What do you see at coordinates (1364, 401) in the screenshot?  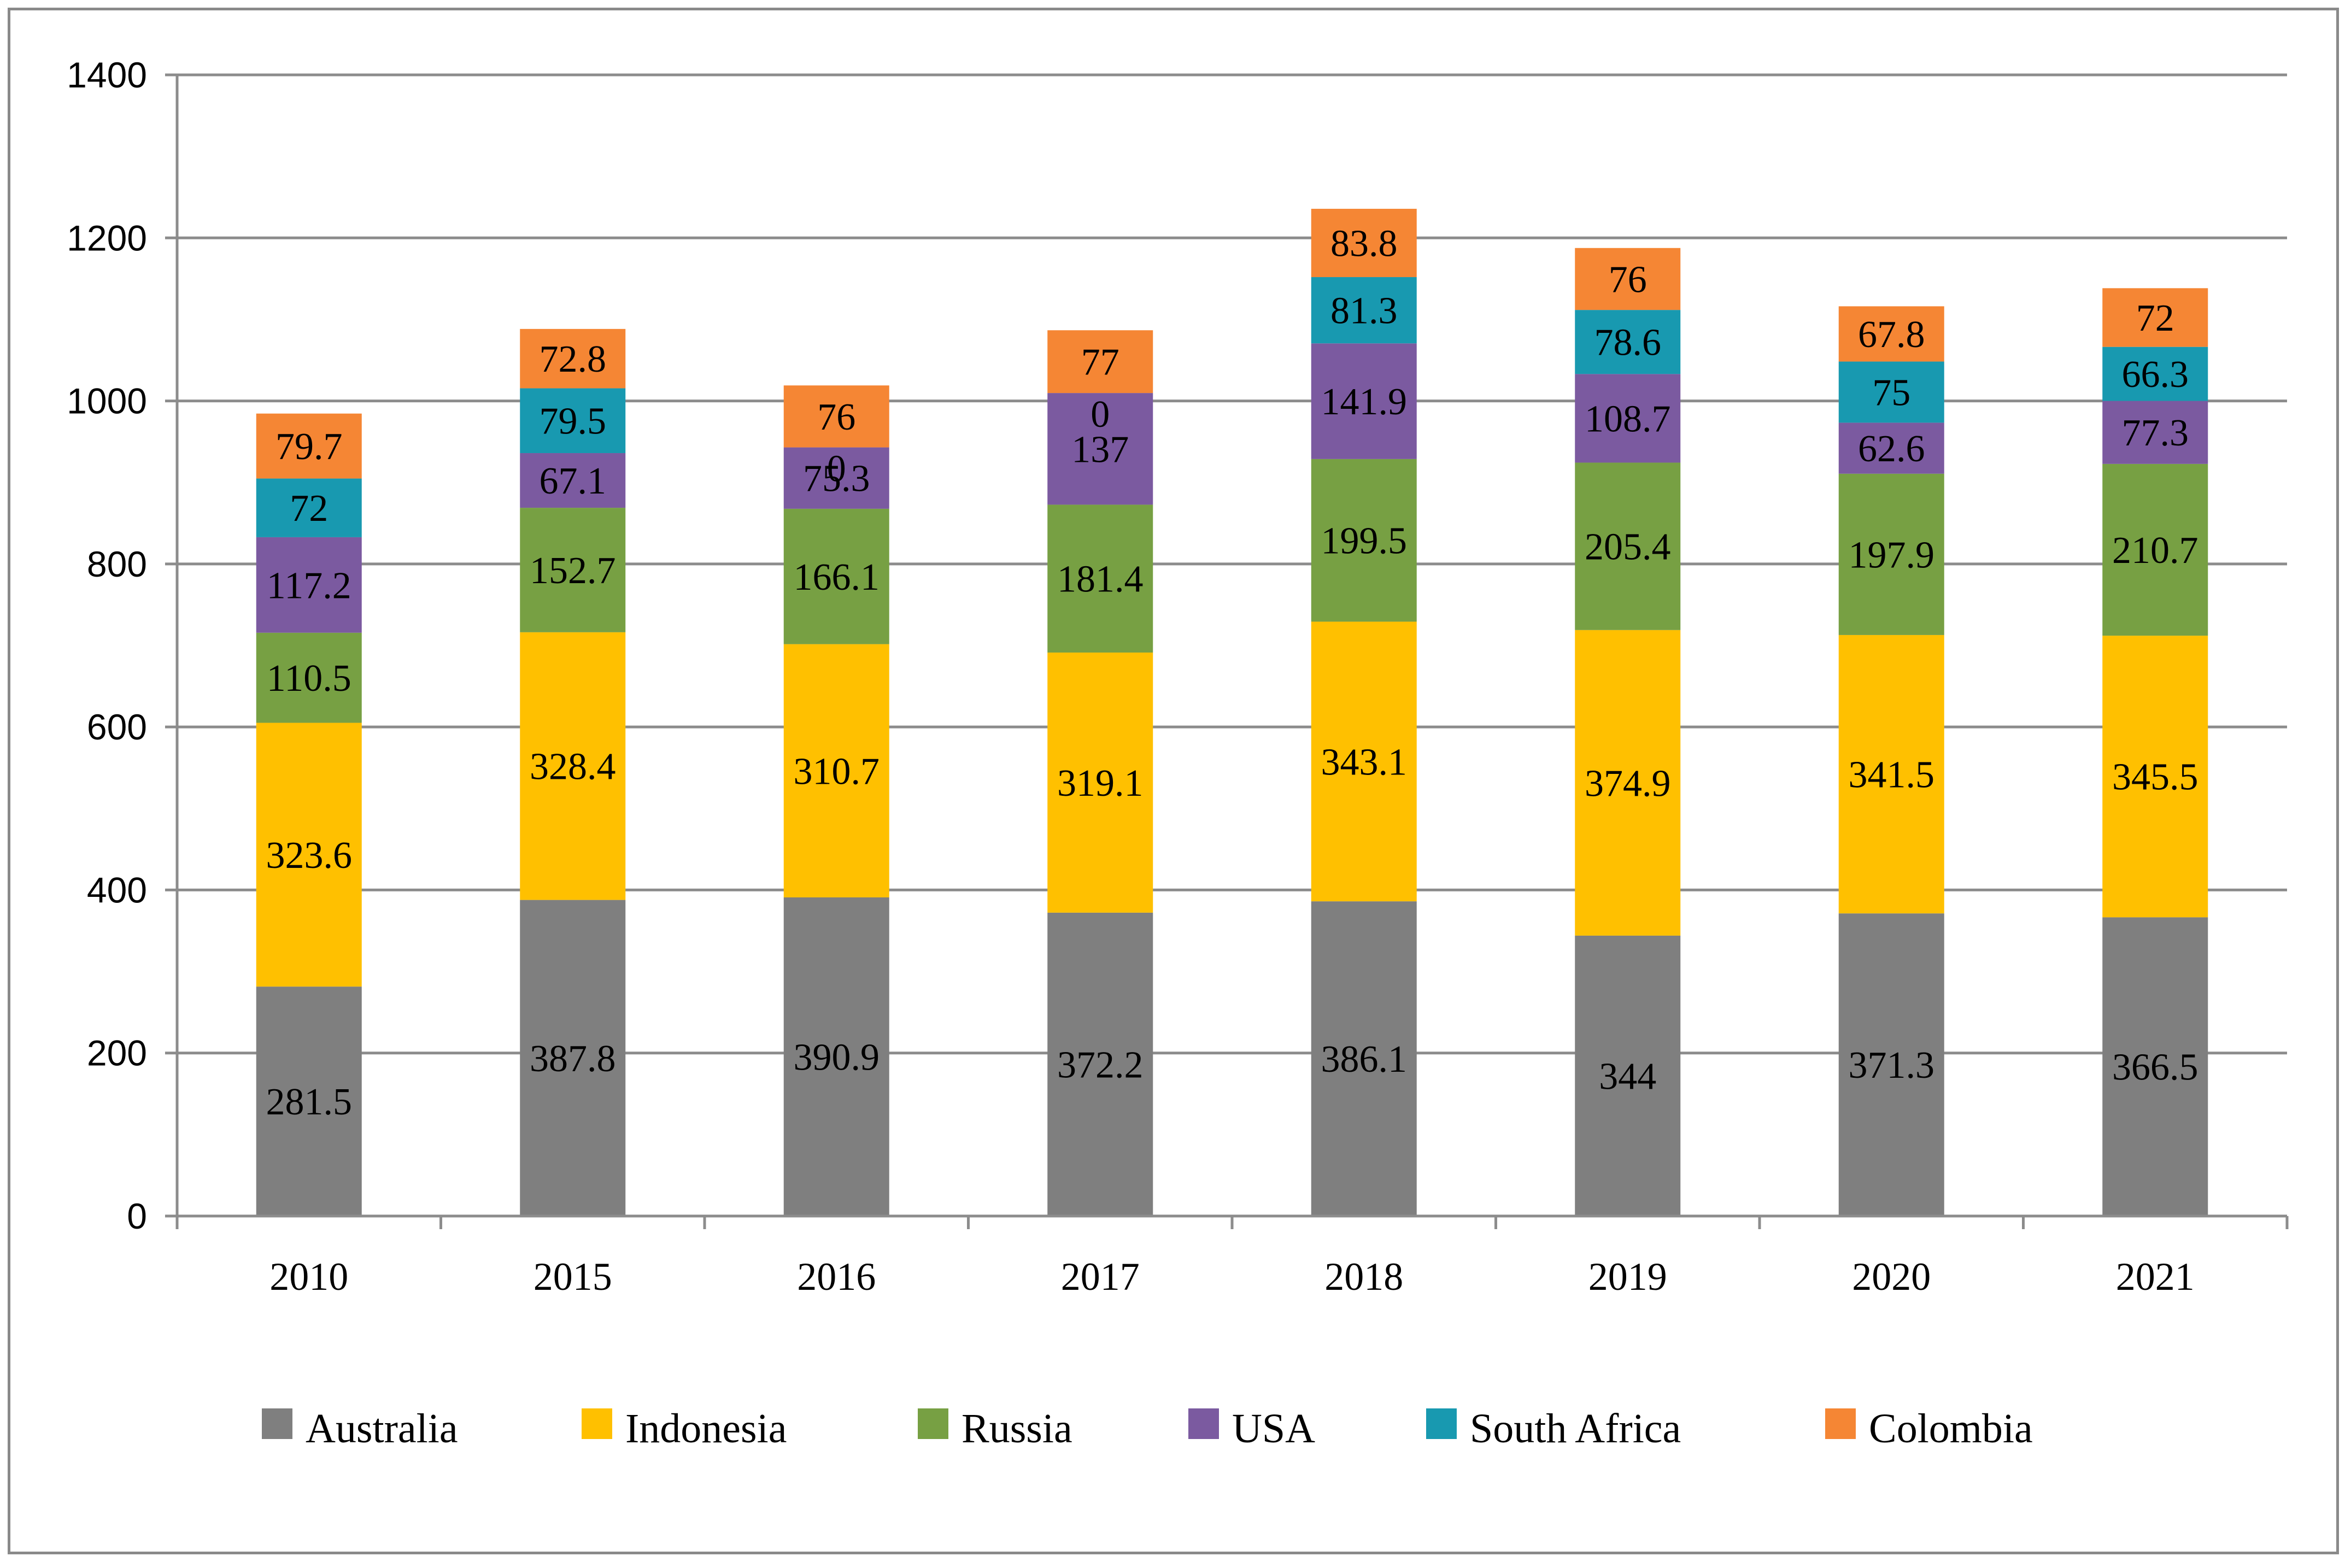 I see `bar-usa-2018` at bounding box center [1364, 401].